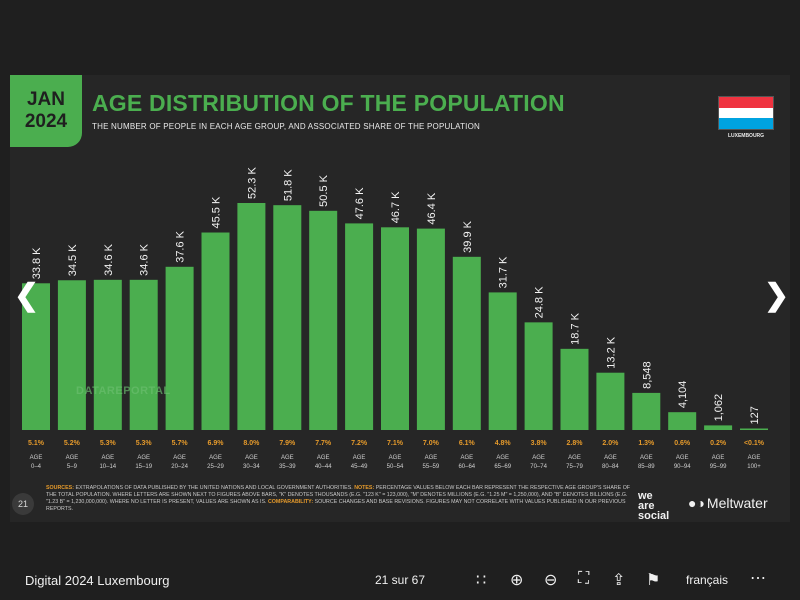 The height and width of the screenshot is (600, 800). What do you see at coordinates (359, 443) in the screenshot?
I see `share-label: 7.2%` at bounding box center [359, 443].